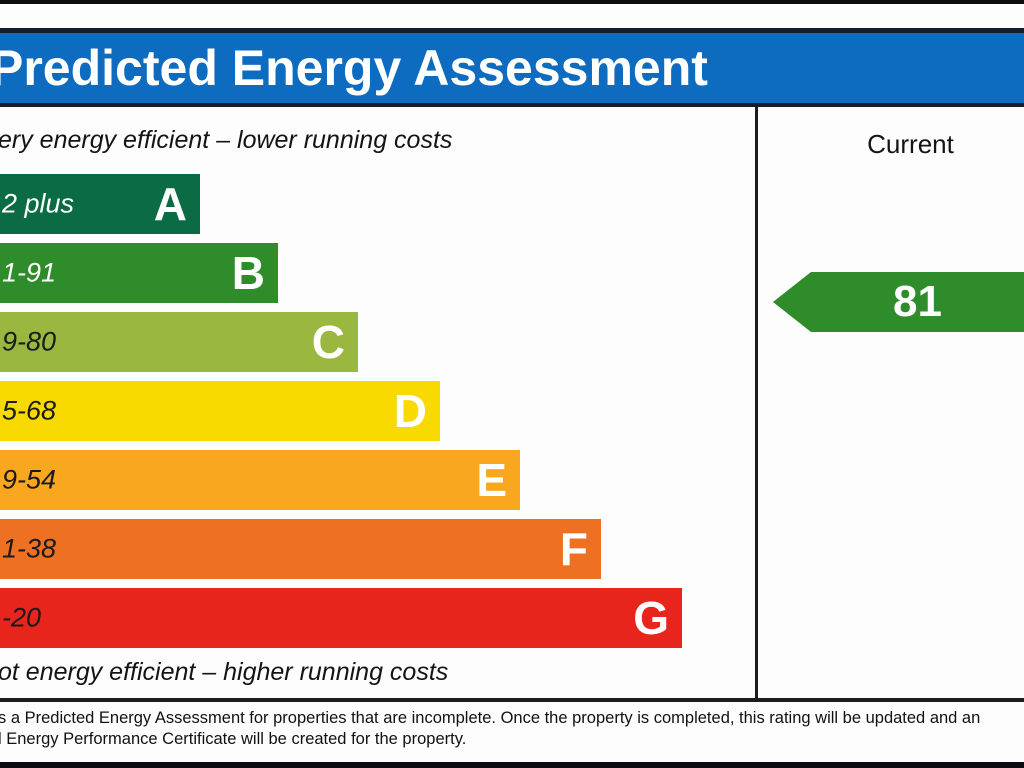 This screenshot has width=1024, height=768. What do you see at coordinates (22, 617) in the screenshot?
I see `band-range-label: -20` at bounding box center [22, 617].